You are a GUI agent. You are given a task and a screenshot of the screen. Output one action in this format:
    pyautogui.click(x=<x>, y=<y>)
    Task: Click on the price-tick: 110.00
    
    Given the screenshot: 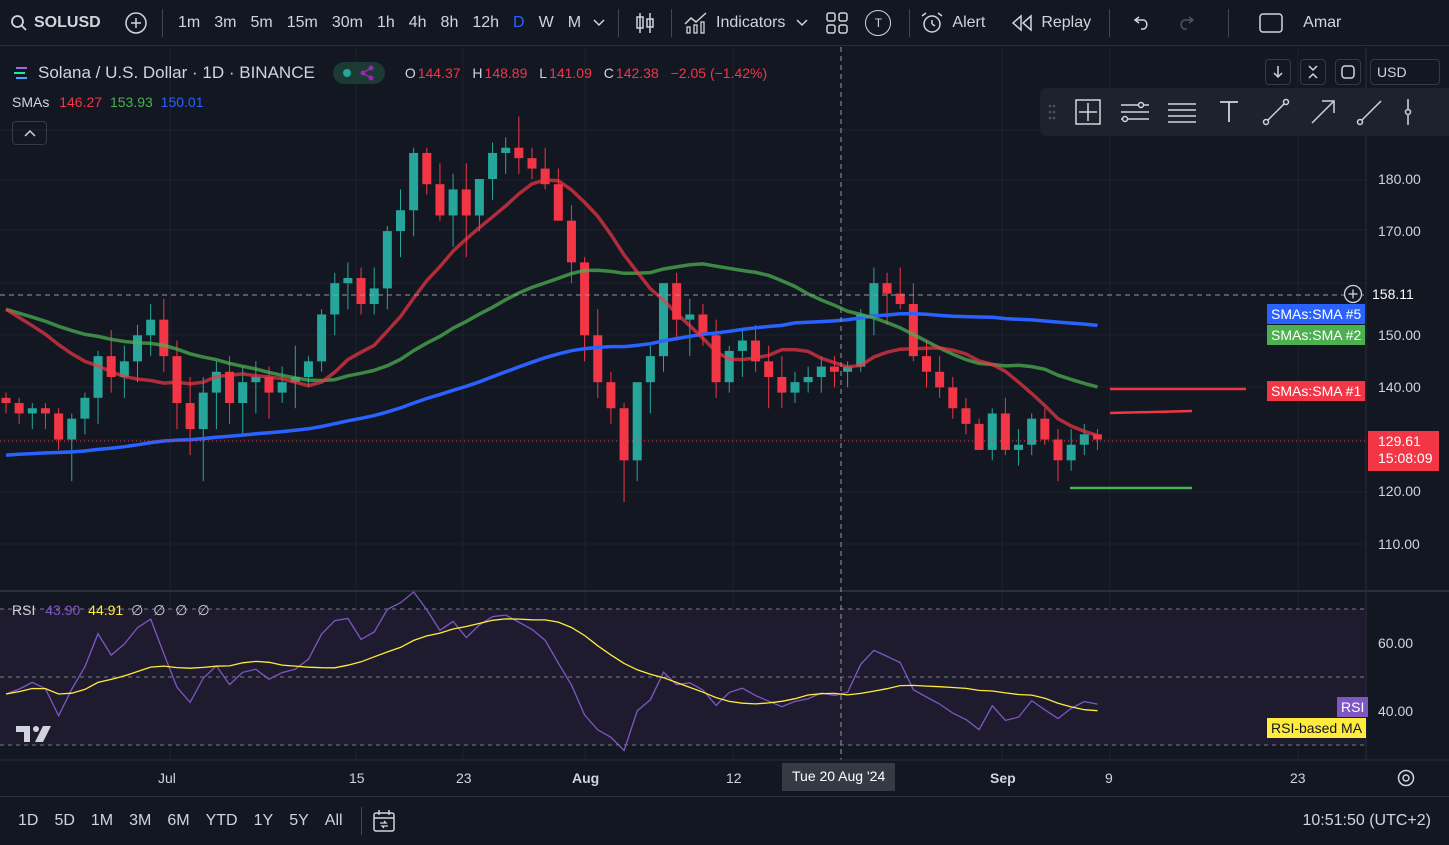 What is the action you would take?
    pyautogui.click(x=1399, y=544)
    